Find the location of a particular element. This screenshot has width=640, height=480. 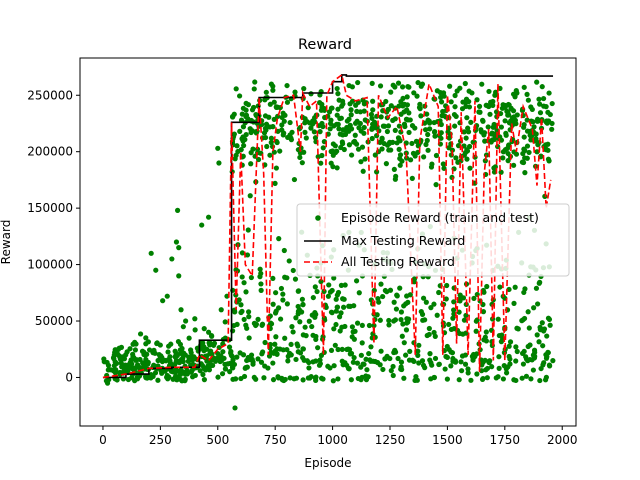

y-tick-label: 250000 is located at coordinates (50, 95).